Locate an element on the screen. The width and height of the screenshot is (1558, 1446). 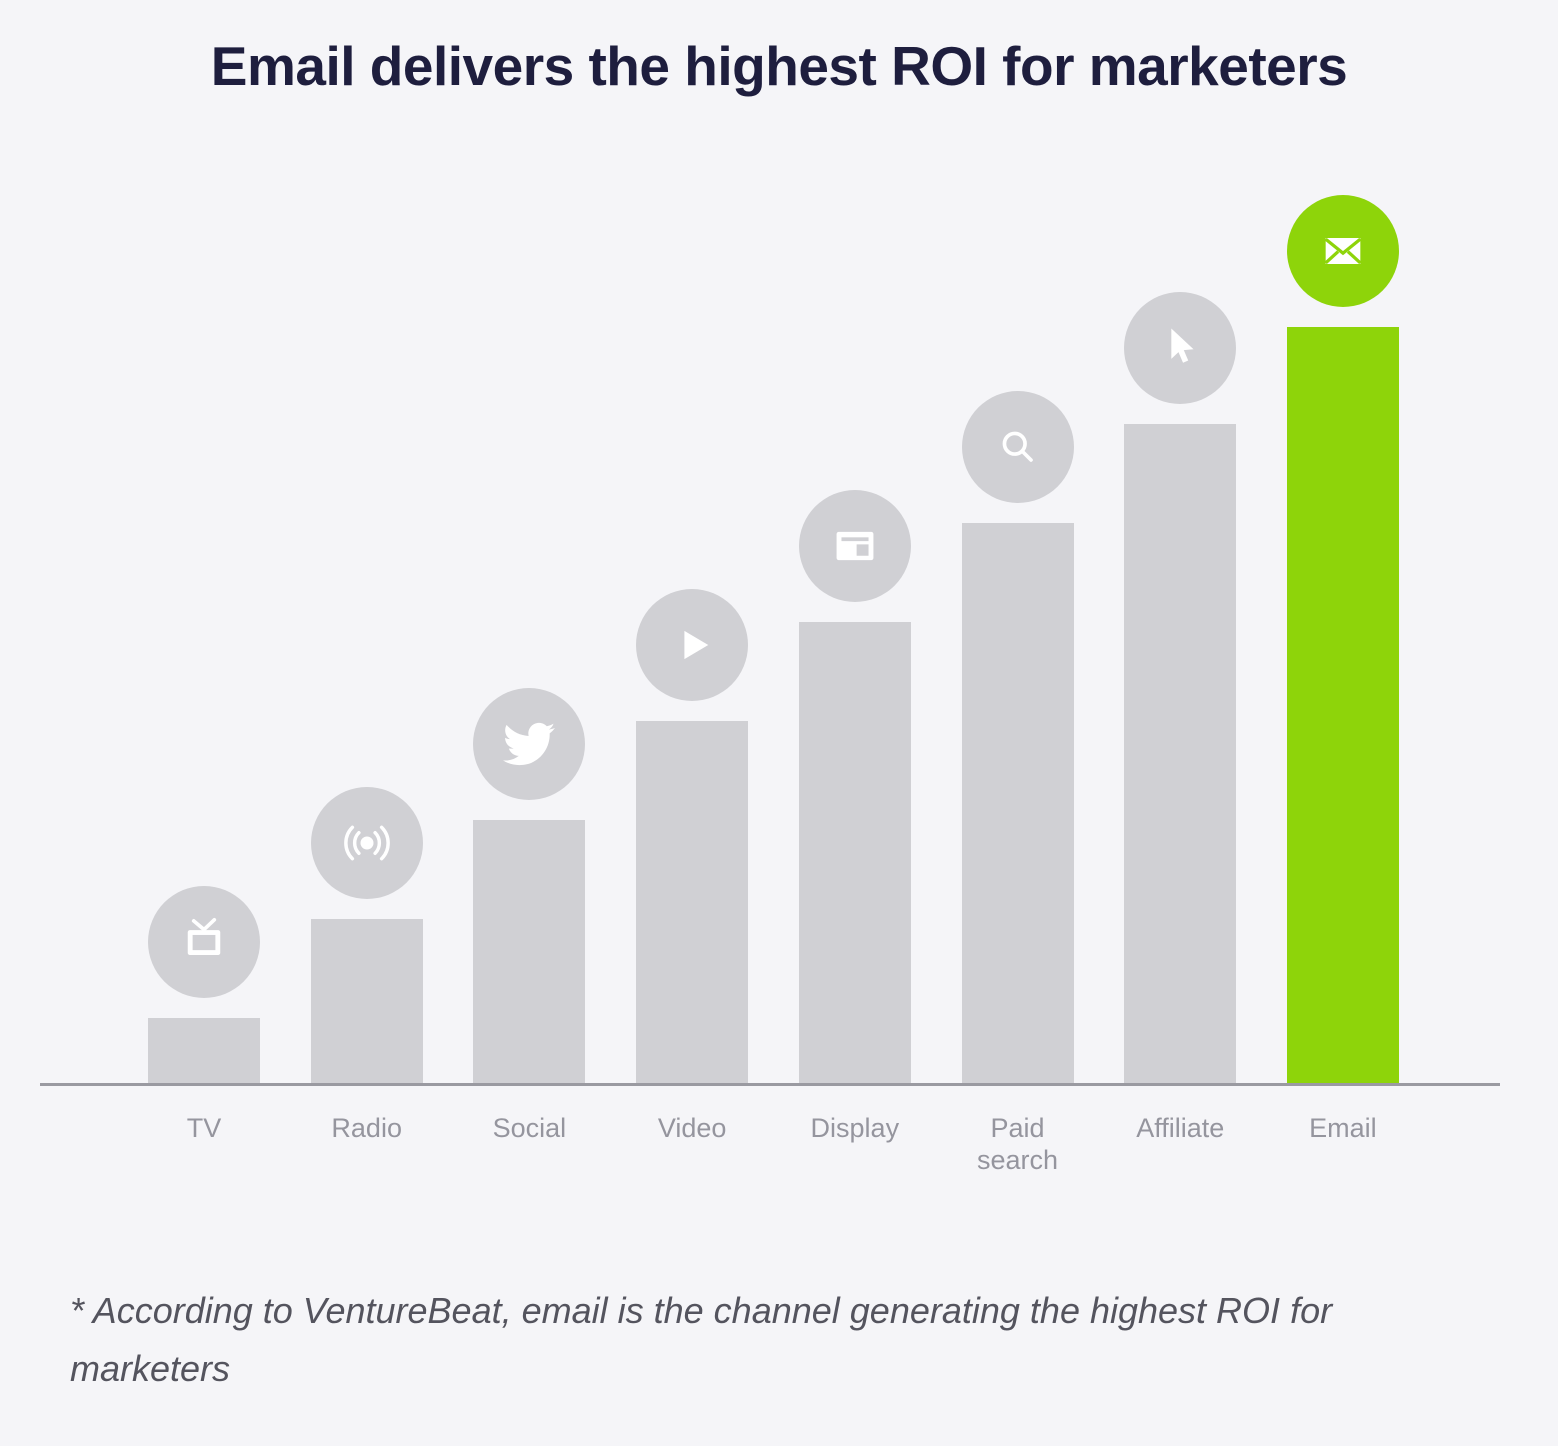
chart-column-email is located at coordinates (1342, 639).